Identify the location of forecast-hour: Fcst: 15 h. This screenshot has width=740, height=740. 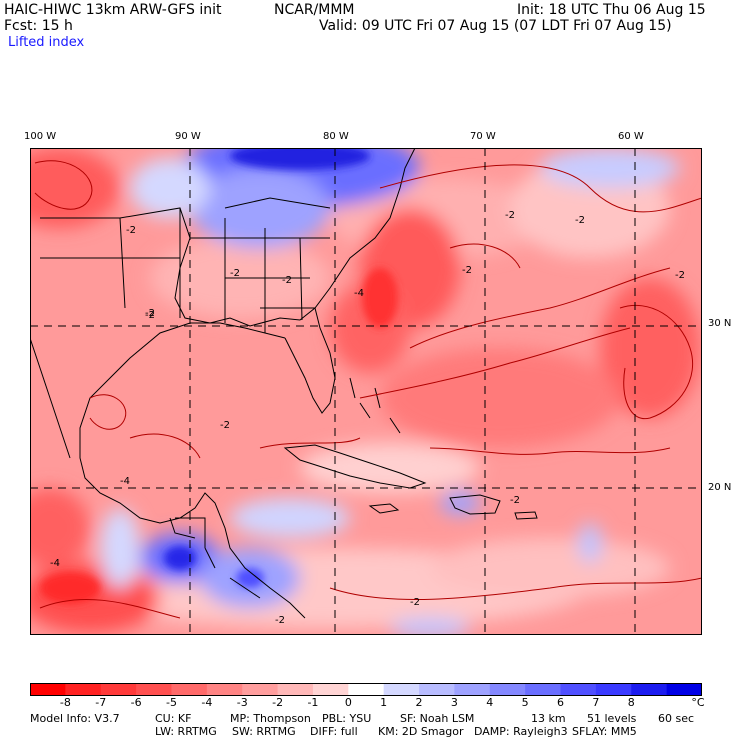
(38, 26).